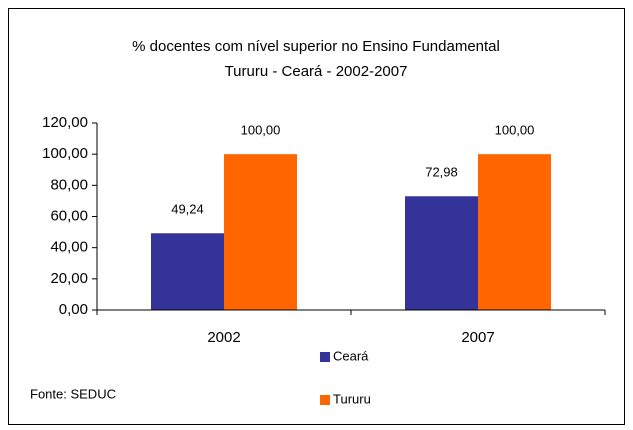  What do you see at coordinates (223, 337) in the screenshot?
I see `x-tick-label: 2002` at bounding box center [223, 337].